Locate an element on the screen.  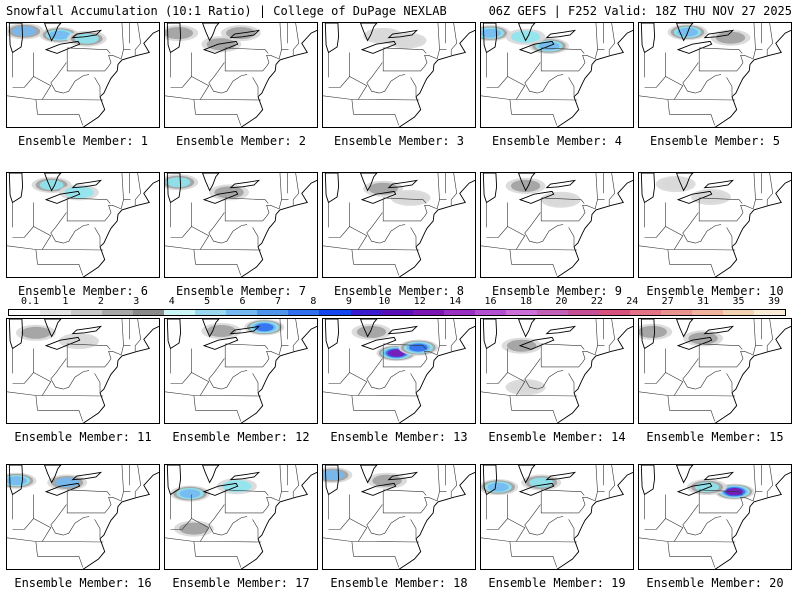
legend-tick-label: 5 is located at coordinates (207, 301).